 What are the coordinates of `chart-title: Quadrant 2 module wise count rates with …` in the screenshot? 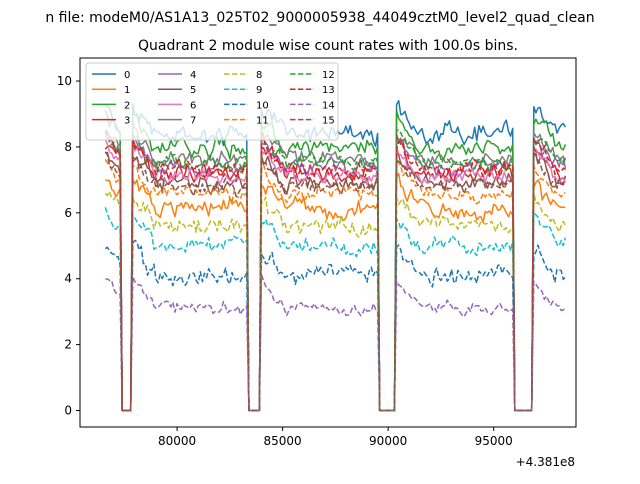 It's located at (328, 46).